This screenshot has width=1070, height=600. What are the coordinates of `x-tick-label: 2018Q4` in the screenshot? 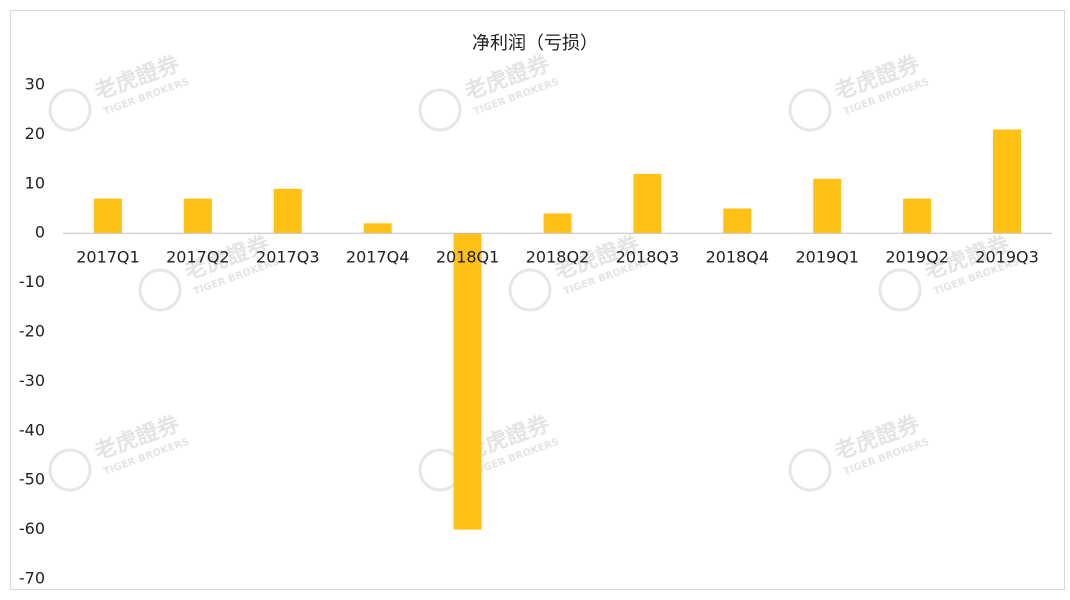 It's located at (738, 257).